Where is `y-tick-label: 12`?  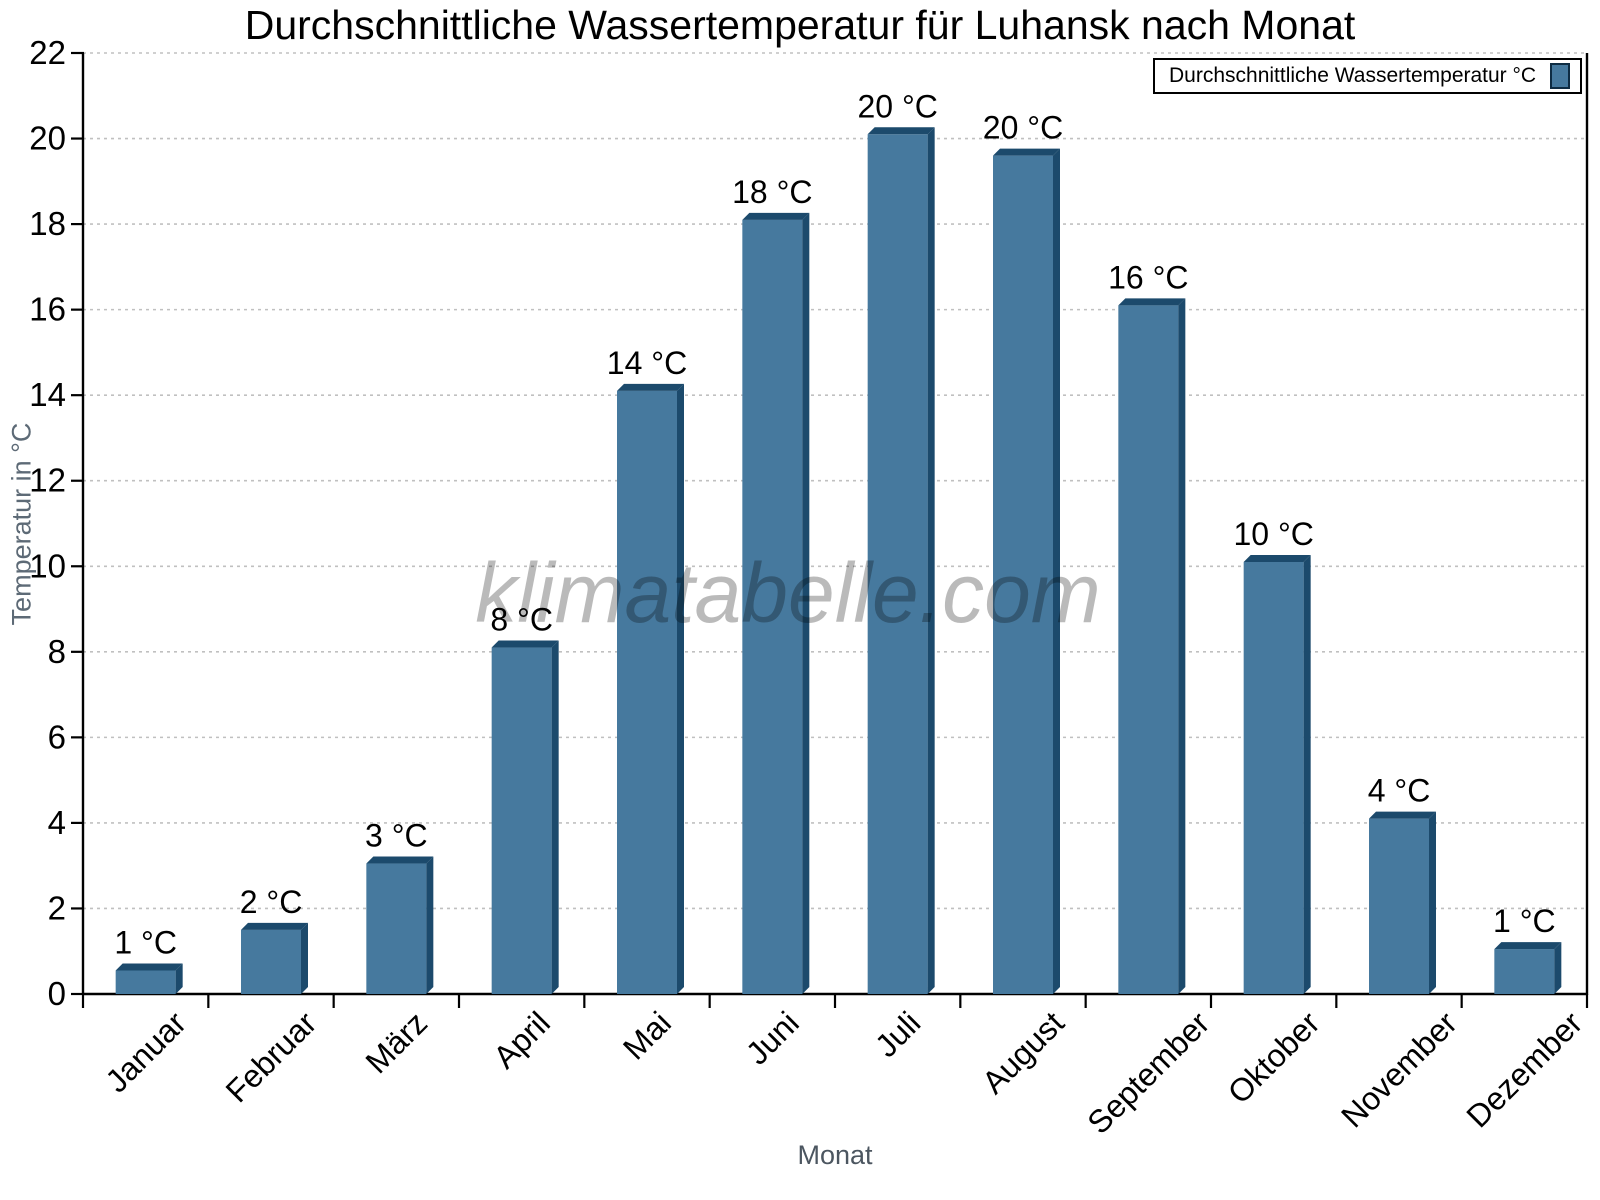 y-tick-label: 12 is located at coordinates (47, 480).